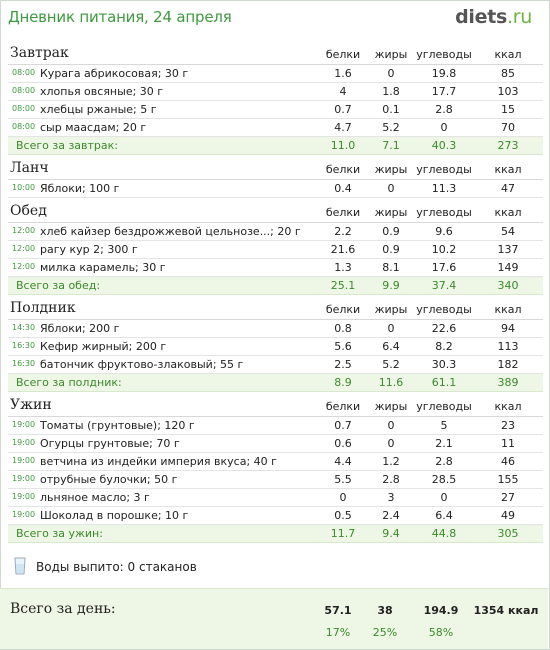 The height and width of the screenshot is (650, 550). I want to click on food-fat: 5.2, so click(391, 364).